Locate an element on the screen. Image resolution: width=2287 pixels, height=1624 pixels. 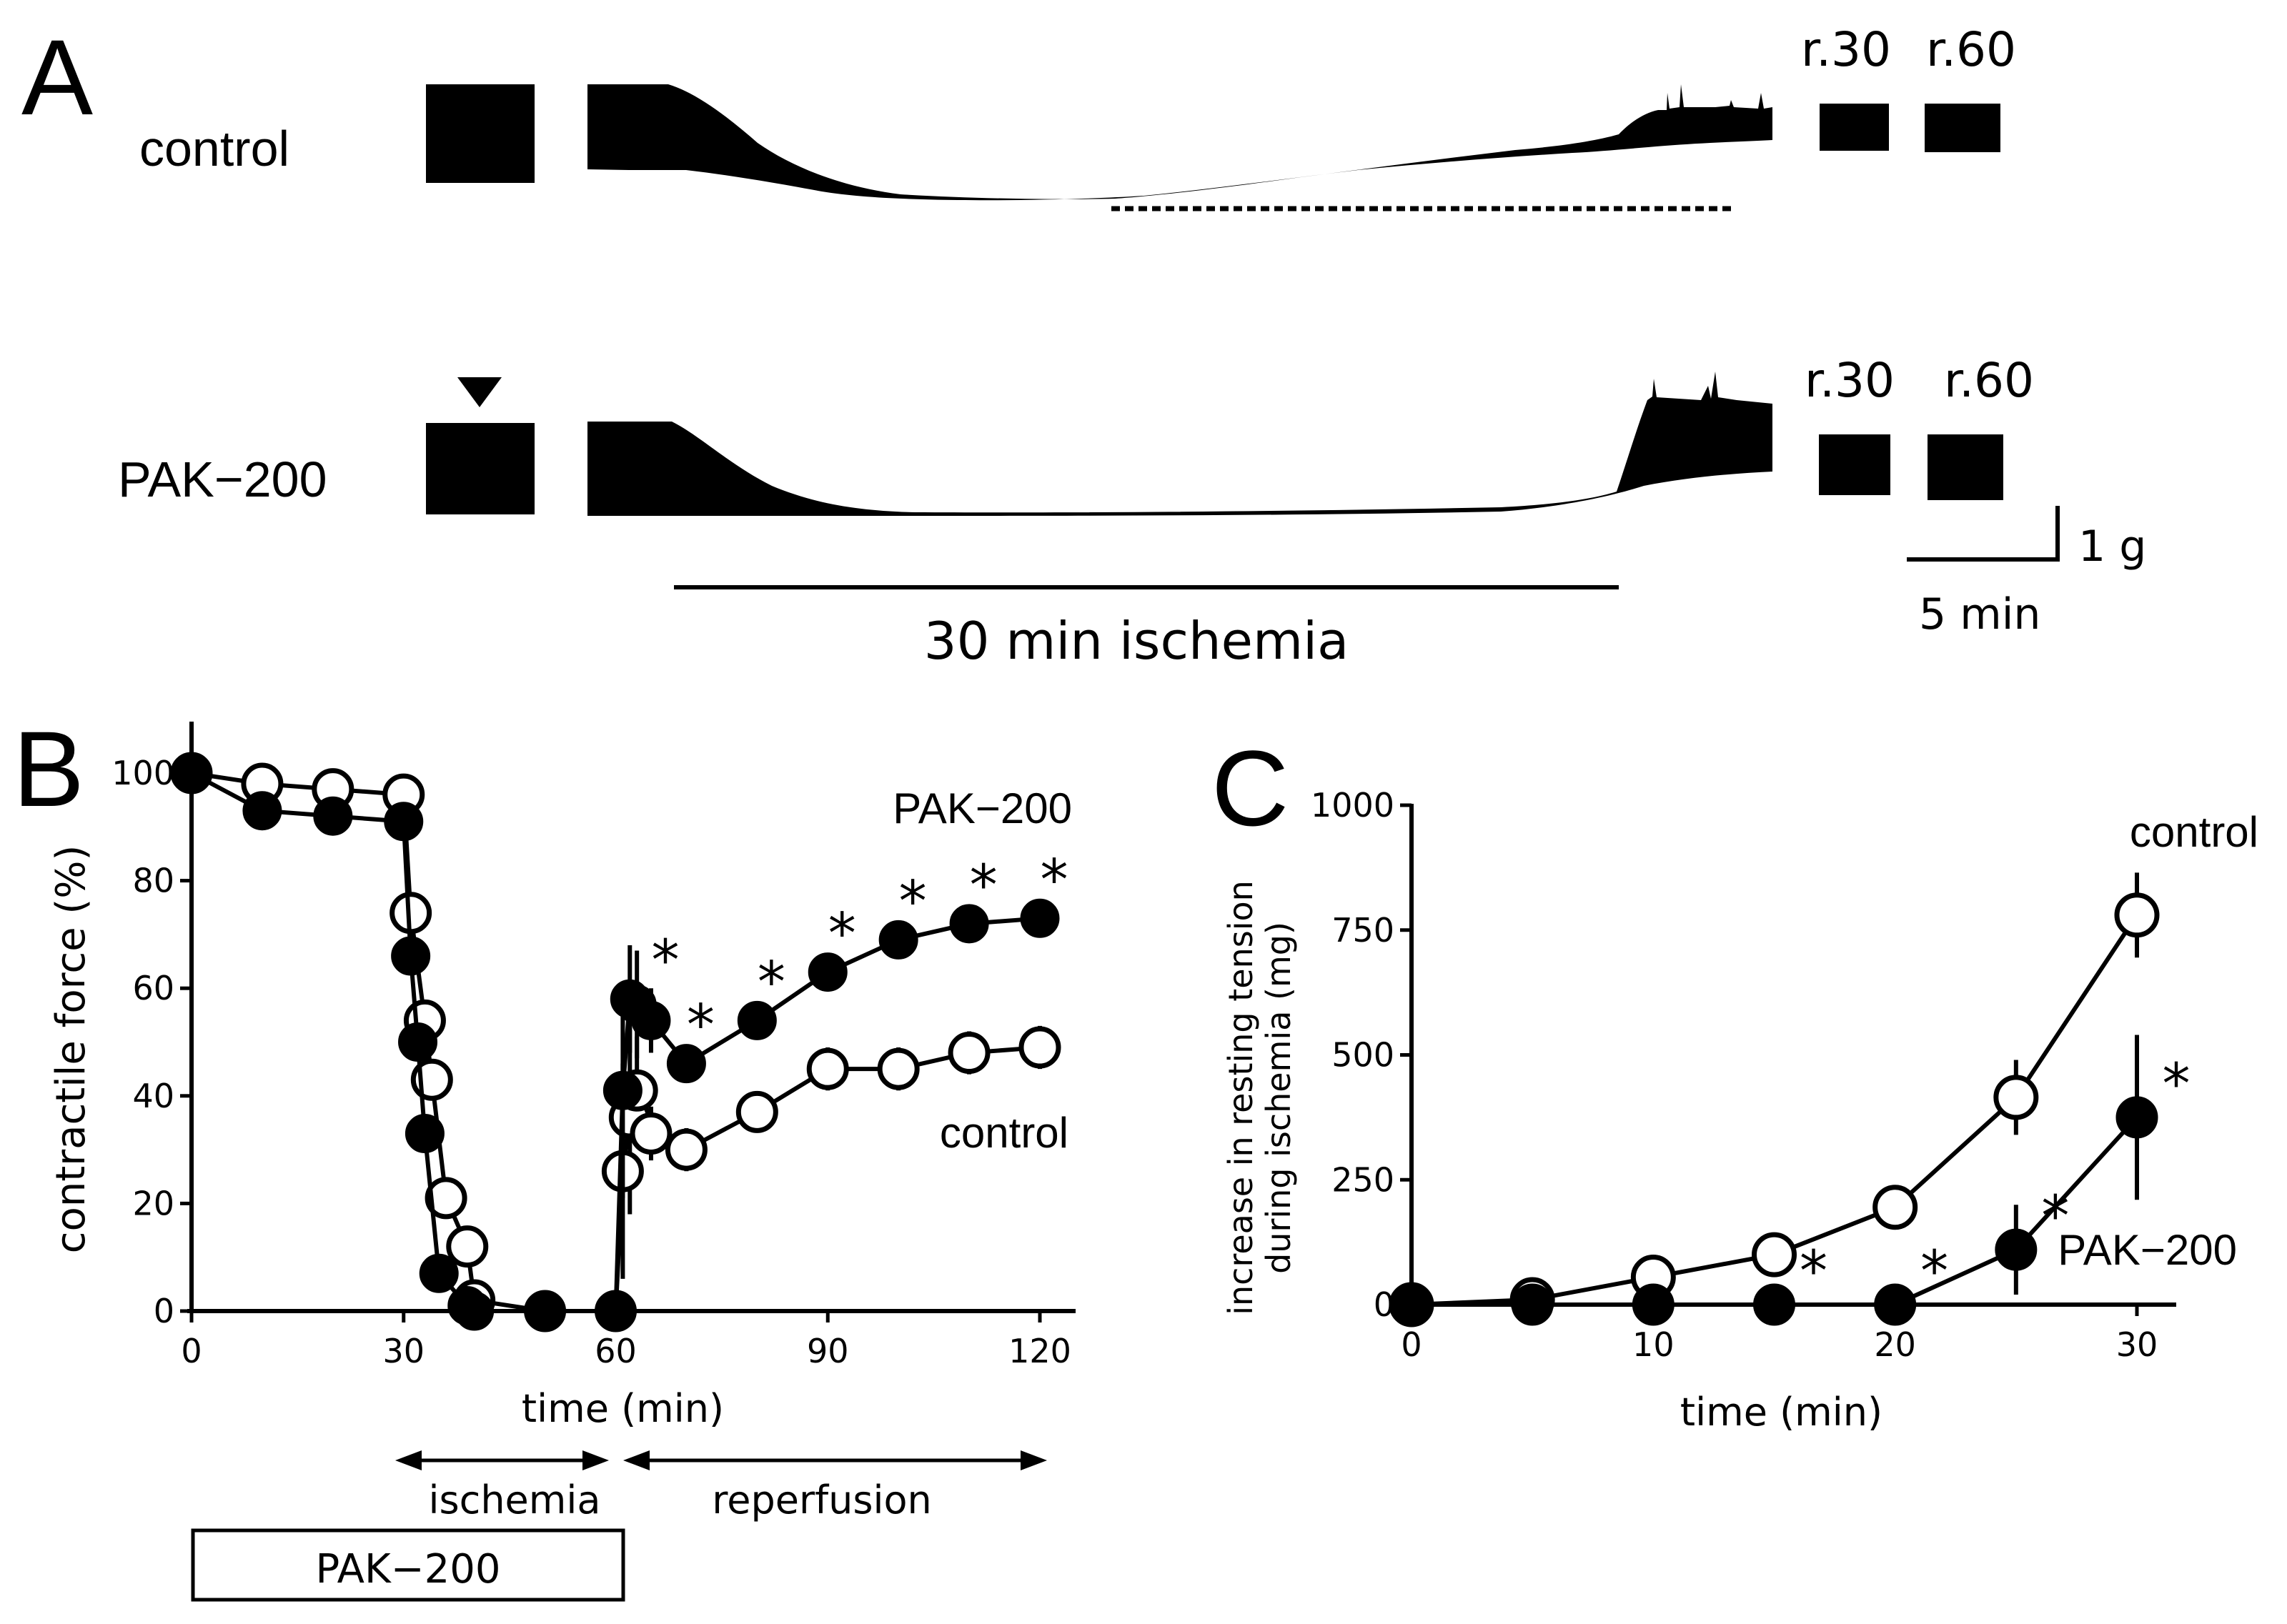
ischemia-arrow-right-head is located at coordinates (595, 1460).